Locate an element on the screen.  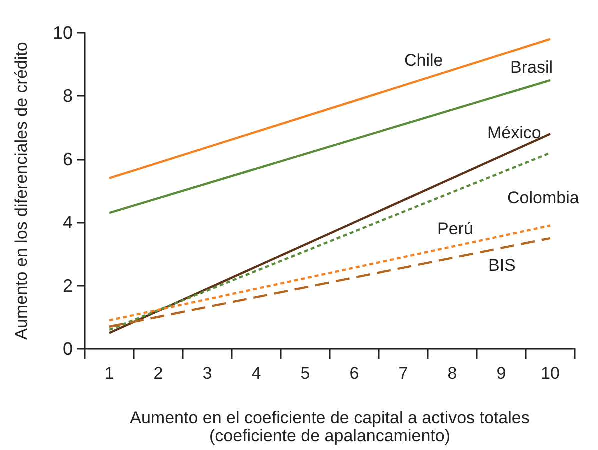
series-label: Brasil is located at coordinates (532, 67).